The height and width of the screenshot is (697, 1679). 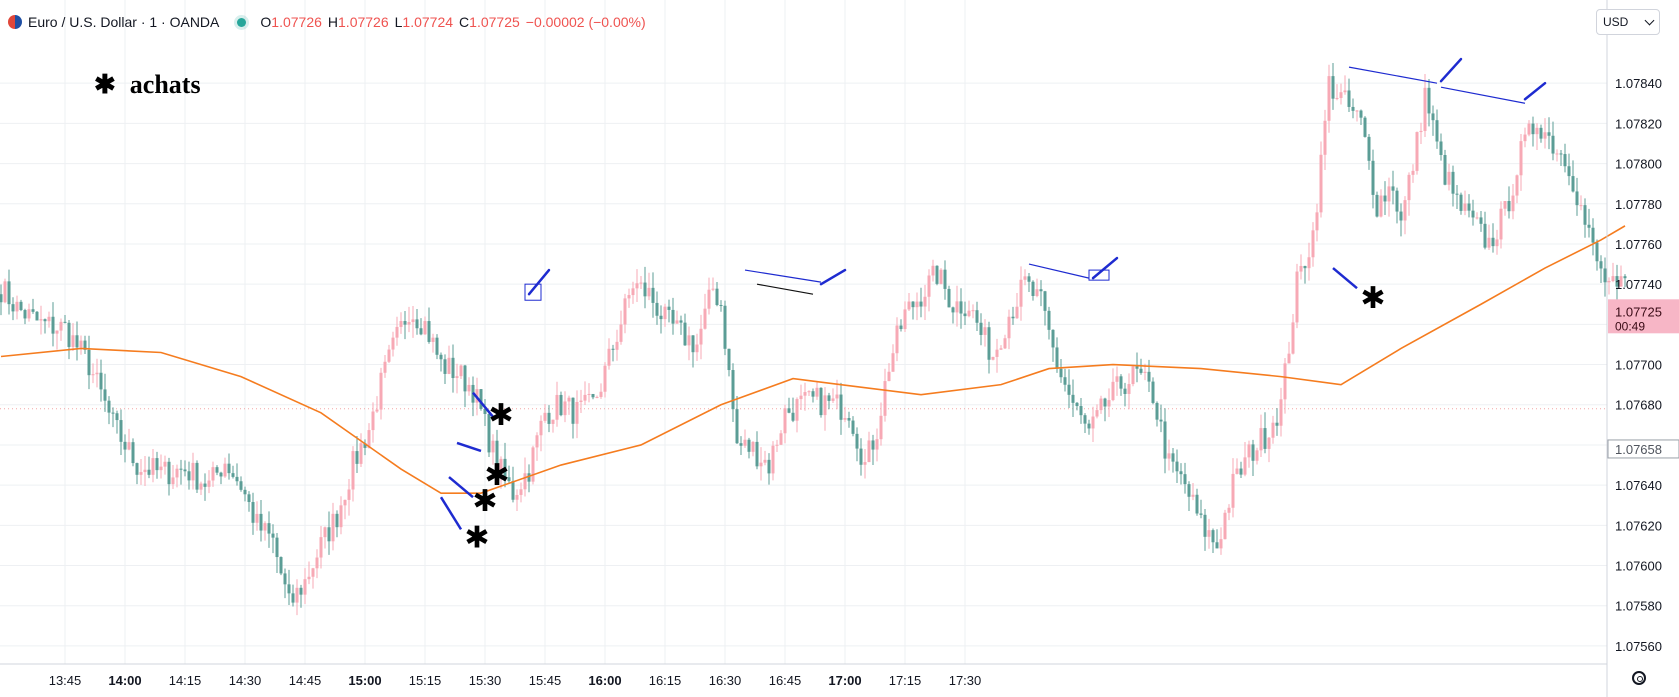 What do you see at coordinates (185, 680) in the screenshot?
I see `time-tick-label: 14:15` at bounding box center [185, 680].